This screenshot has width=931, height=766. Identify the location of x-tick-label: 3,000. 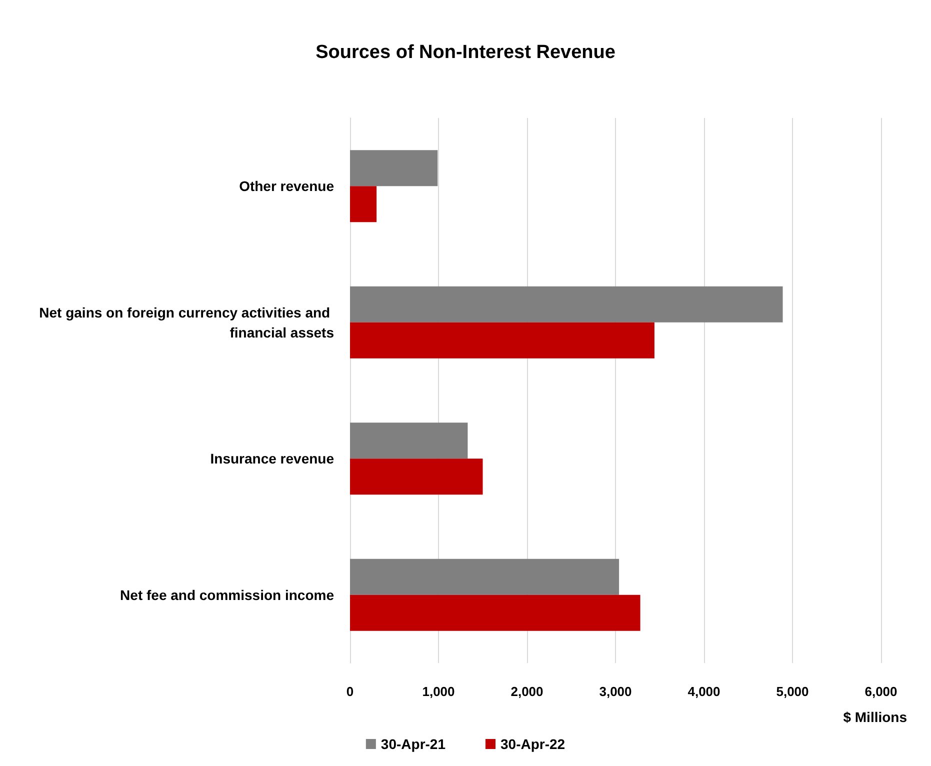
(615, 691).